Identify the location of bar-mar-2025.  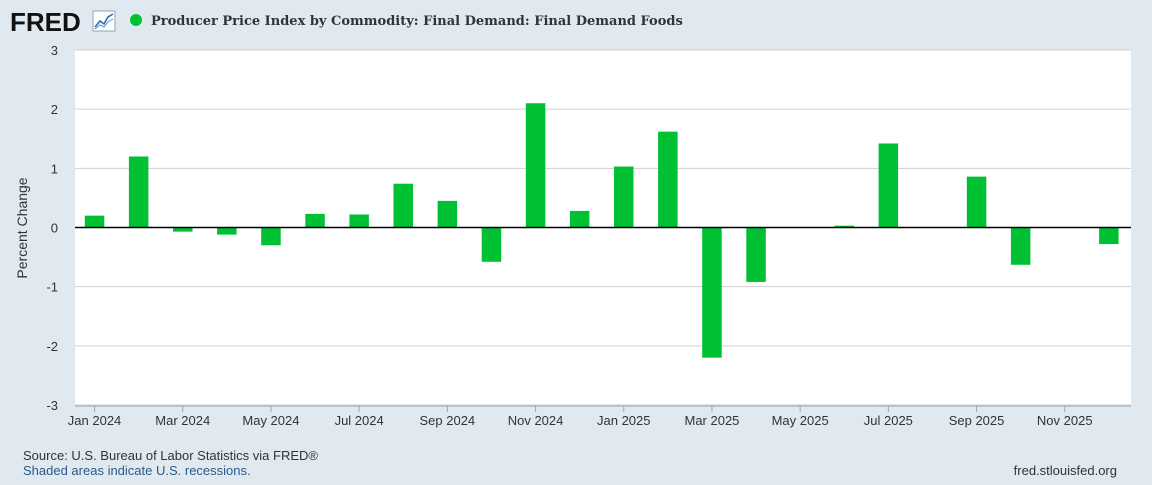
(712, 292).